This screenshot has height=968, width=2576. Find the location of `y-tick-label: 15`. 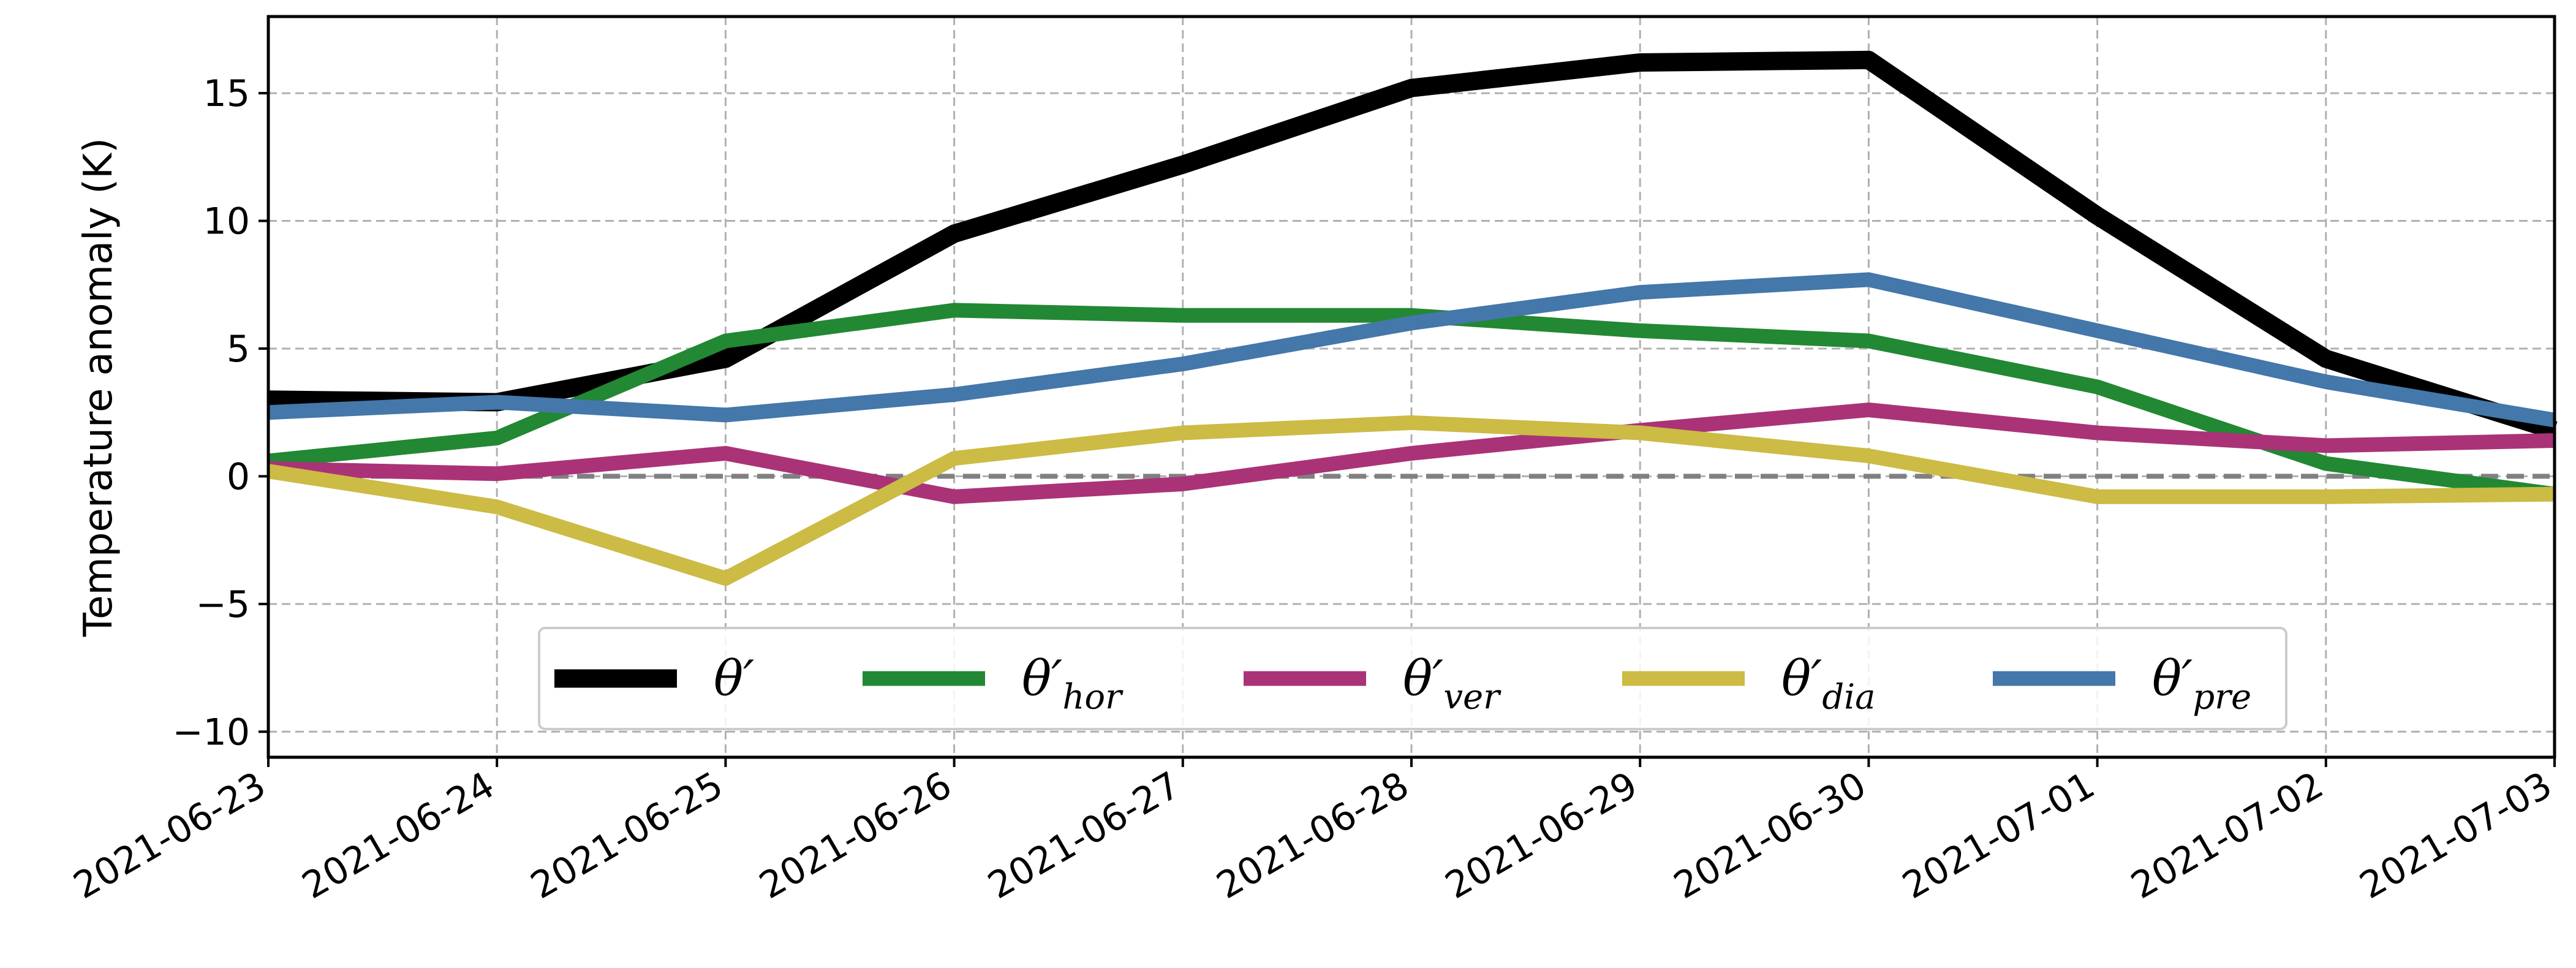

y-tick-label: 15 is located at coordinates (226, 94).